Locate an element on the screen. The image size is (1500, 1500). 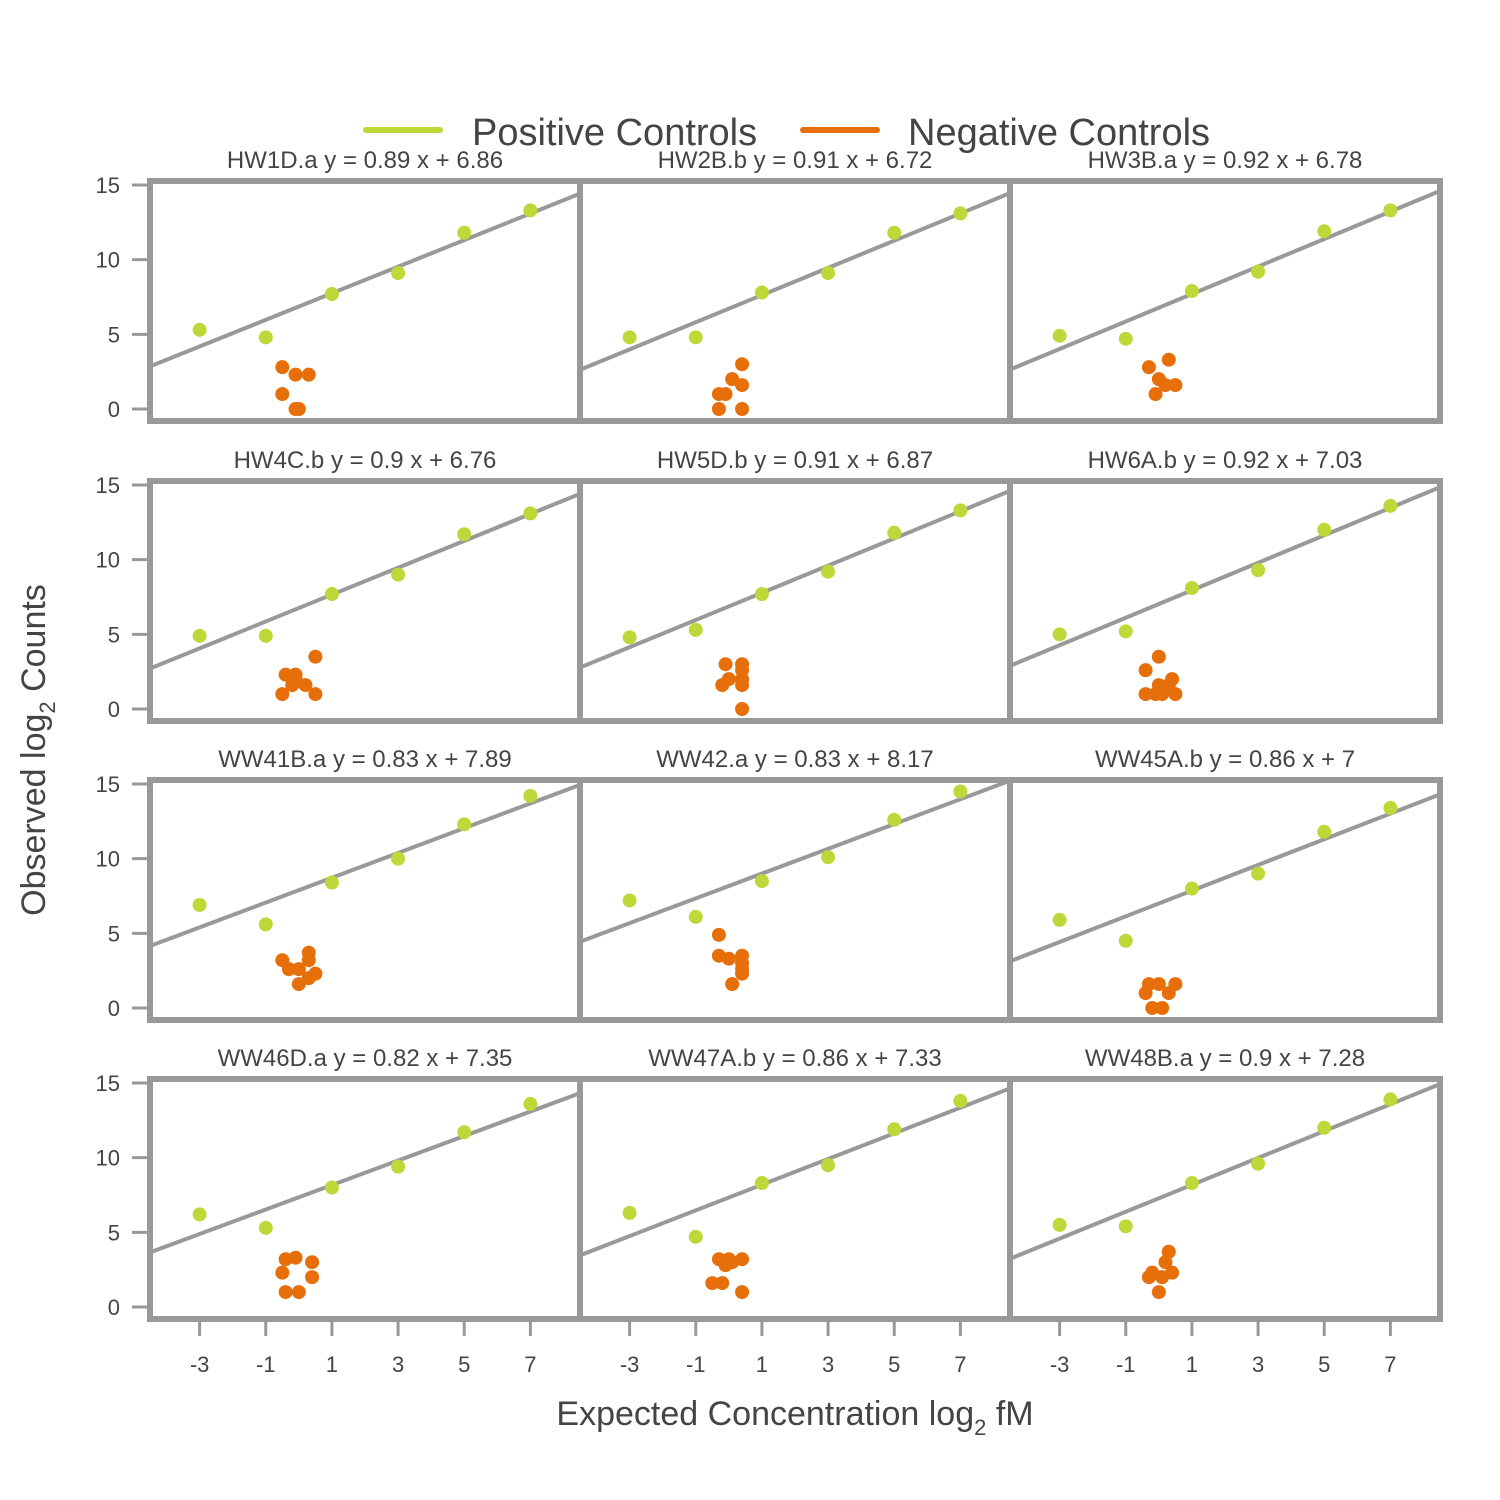
panel-title: WW46D.a y = 0.82 x + 7.35 is located at coordinates (365, 1058).